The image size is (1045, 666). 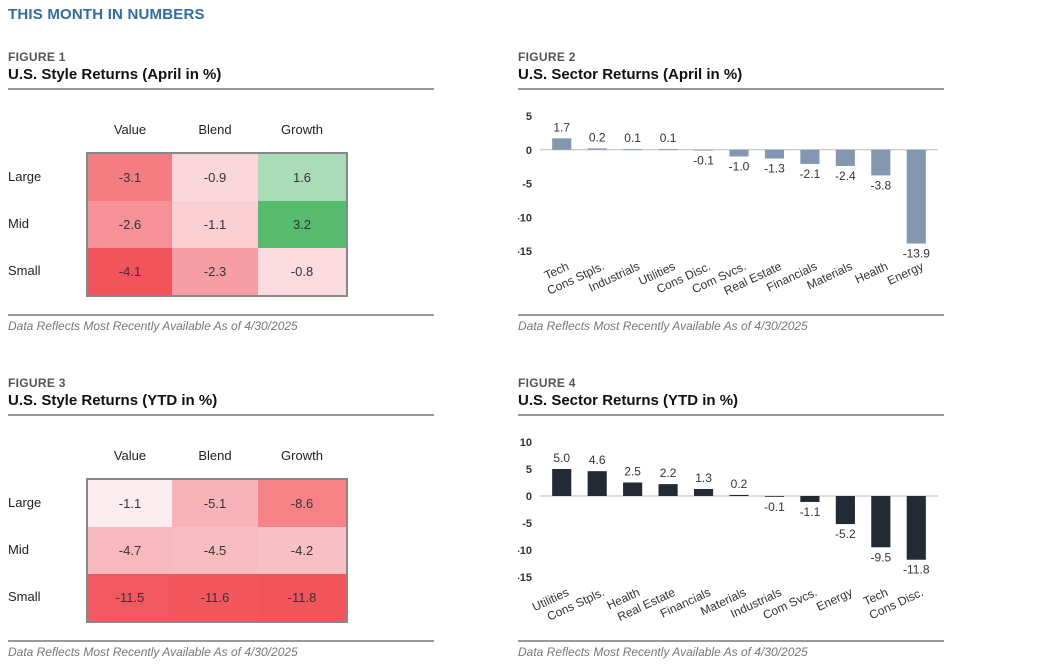 I want to click on heatmap-cell: 1.6, so click(x=302, y=177).